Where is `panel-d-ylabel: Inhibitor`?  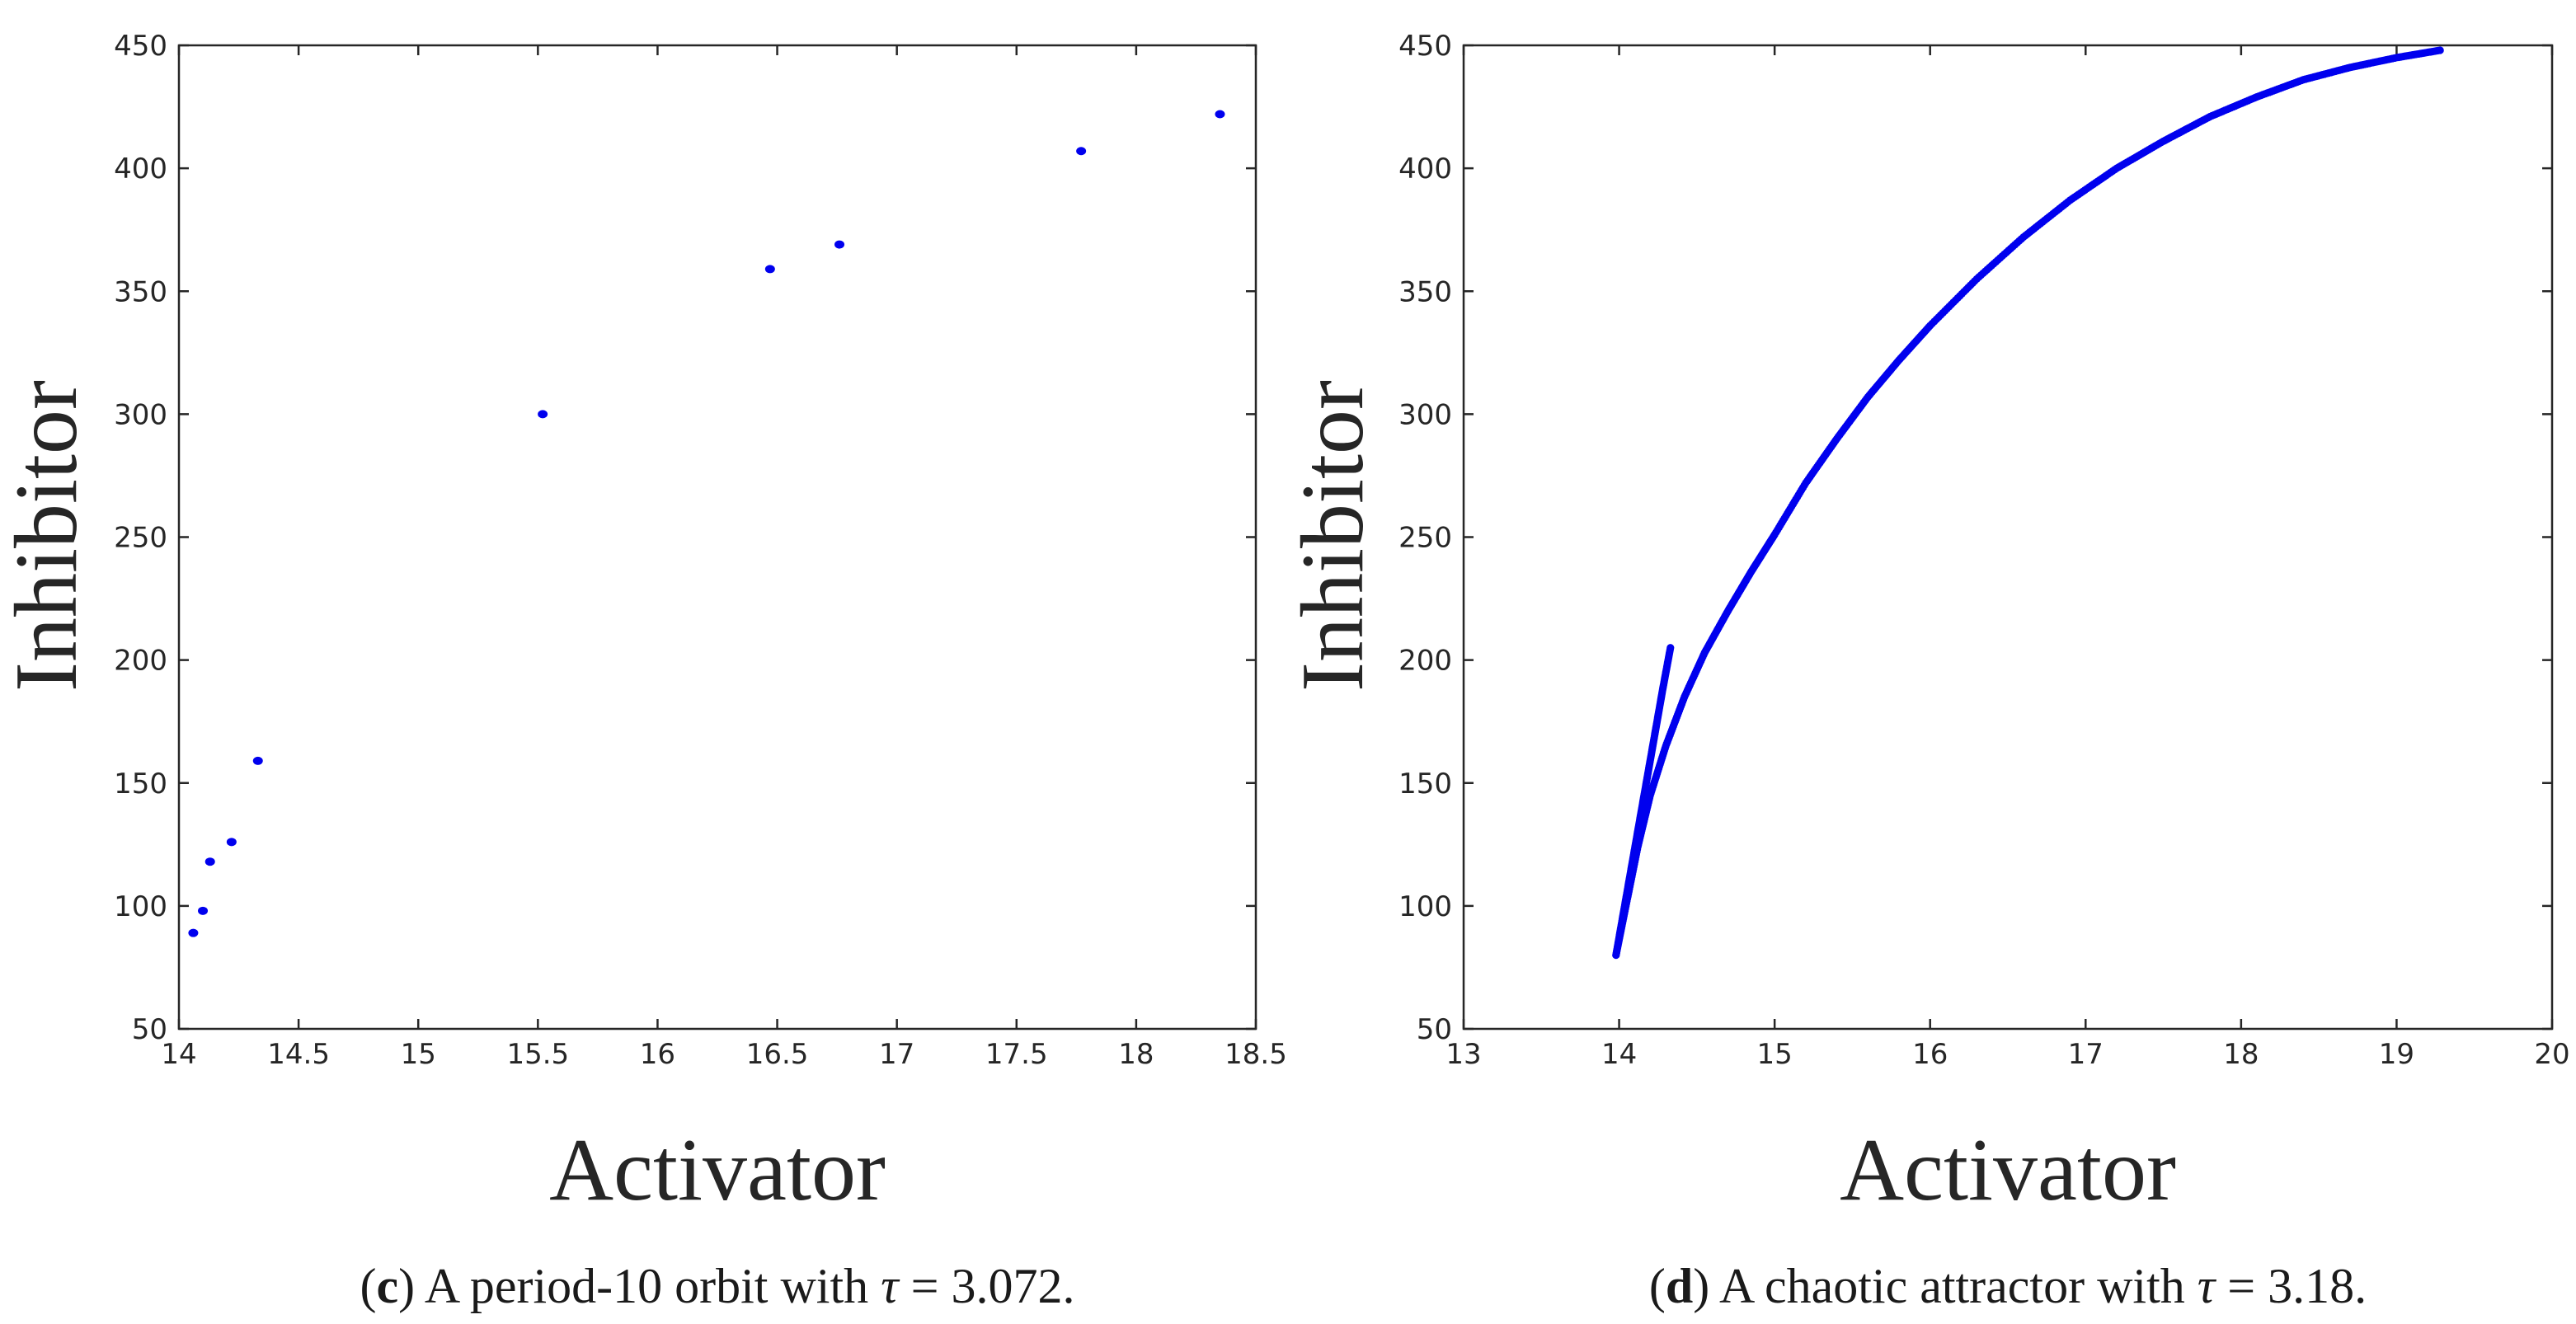
panel-d-ylabel: Inhibitor is located at coordinates (1333, 536).